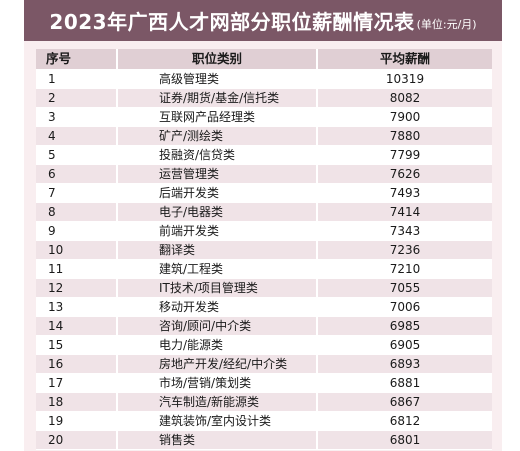  Describe the element at coordinates (404, 383) in the screenshot. I see `row-salary: 6881` at that location.